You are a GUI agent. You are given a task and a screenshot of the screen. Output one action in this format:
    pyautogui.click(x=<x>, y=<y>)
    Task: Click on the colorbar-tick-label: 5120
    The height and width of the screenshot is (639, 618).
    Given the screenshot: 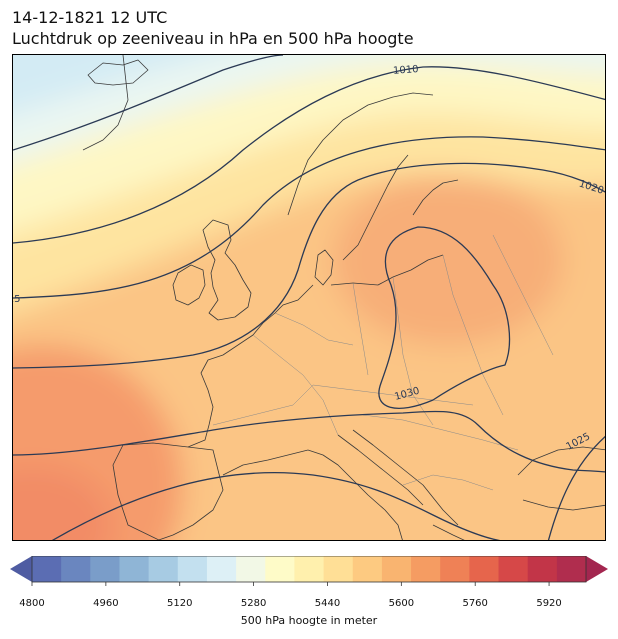 What is the action you would take?
    pyautogui.click(x=179, y=603)
    